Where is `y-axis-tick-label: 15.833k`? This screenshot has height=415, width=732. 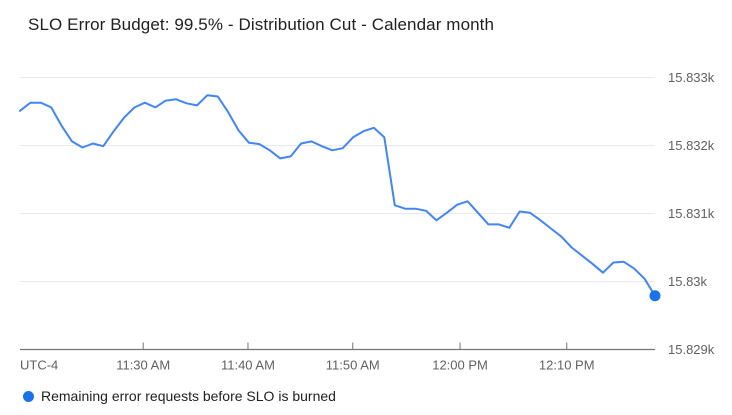
y-axis-tick-label: 15.833k is located at coordinates (691, 77).